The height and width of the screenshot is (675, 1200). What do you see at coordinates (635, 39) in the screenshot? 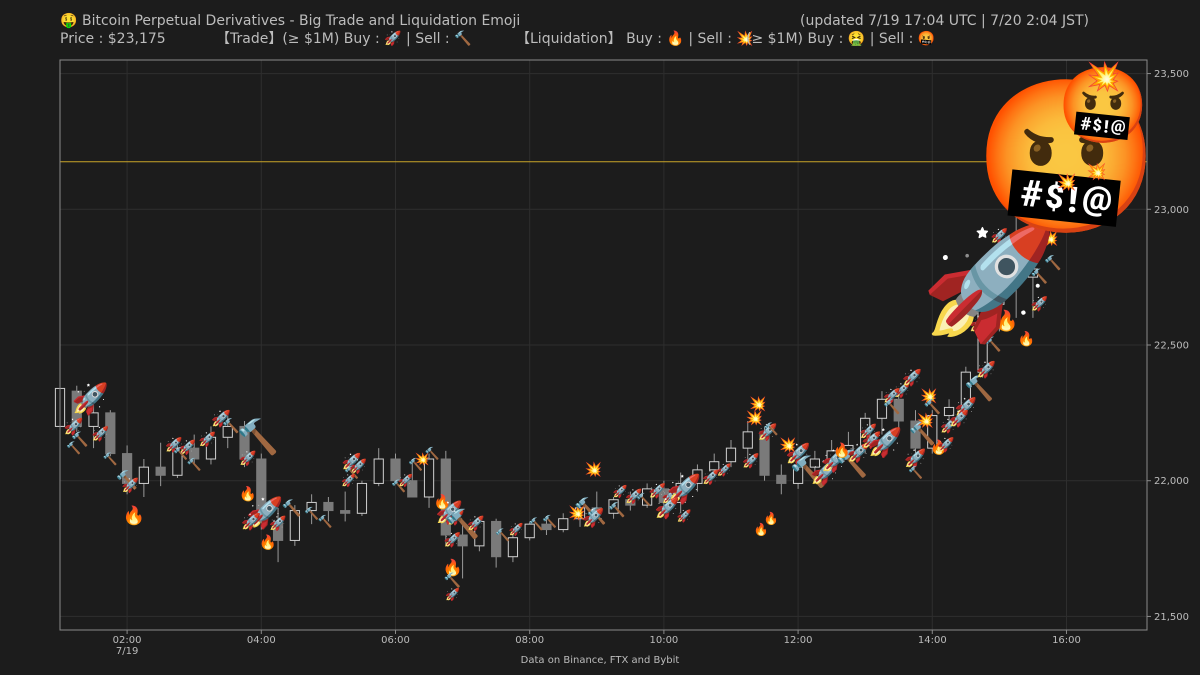
I see `legend-liquidation: 【Liquidation】 Buy : 🔥 | Sell : 💥` at bounding box center [635, 39].